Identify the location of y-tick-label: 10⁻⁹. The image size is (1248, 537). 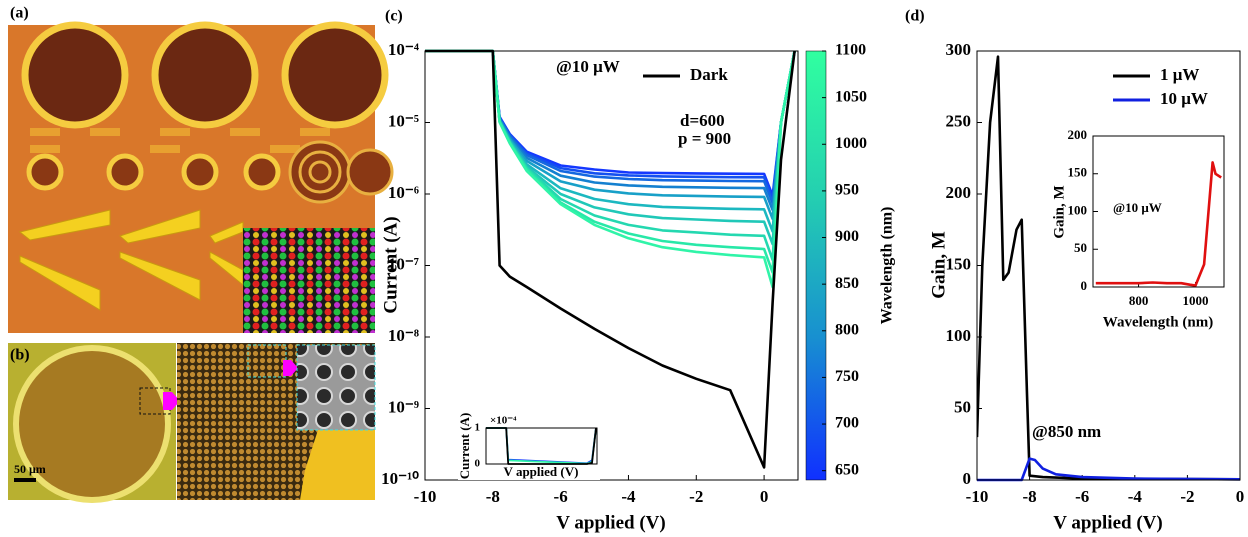
(403, 406).